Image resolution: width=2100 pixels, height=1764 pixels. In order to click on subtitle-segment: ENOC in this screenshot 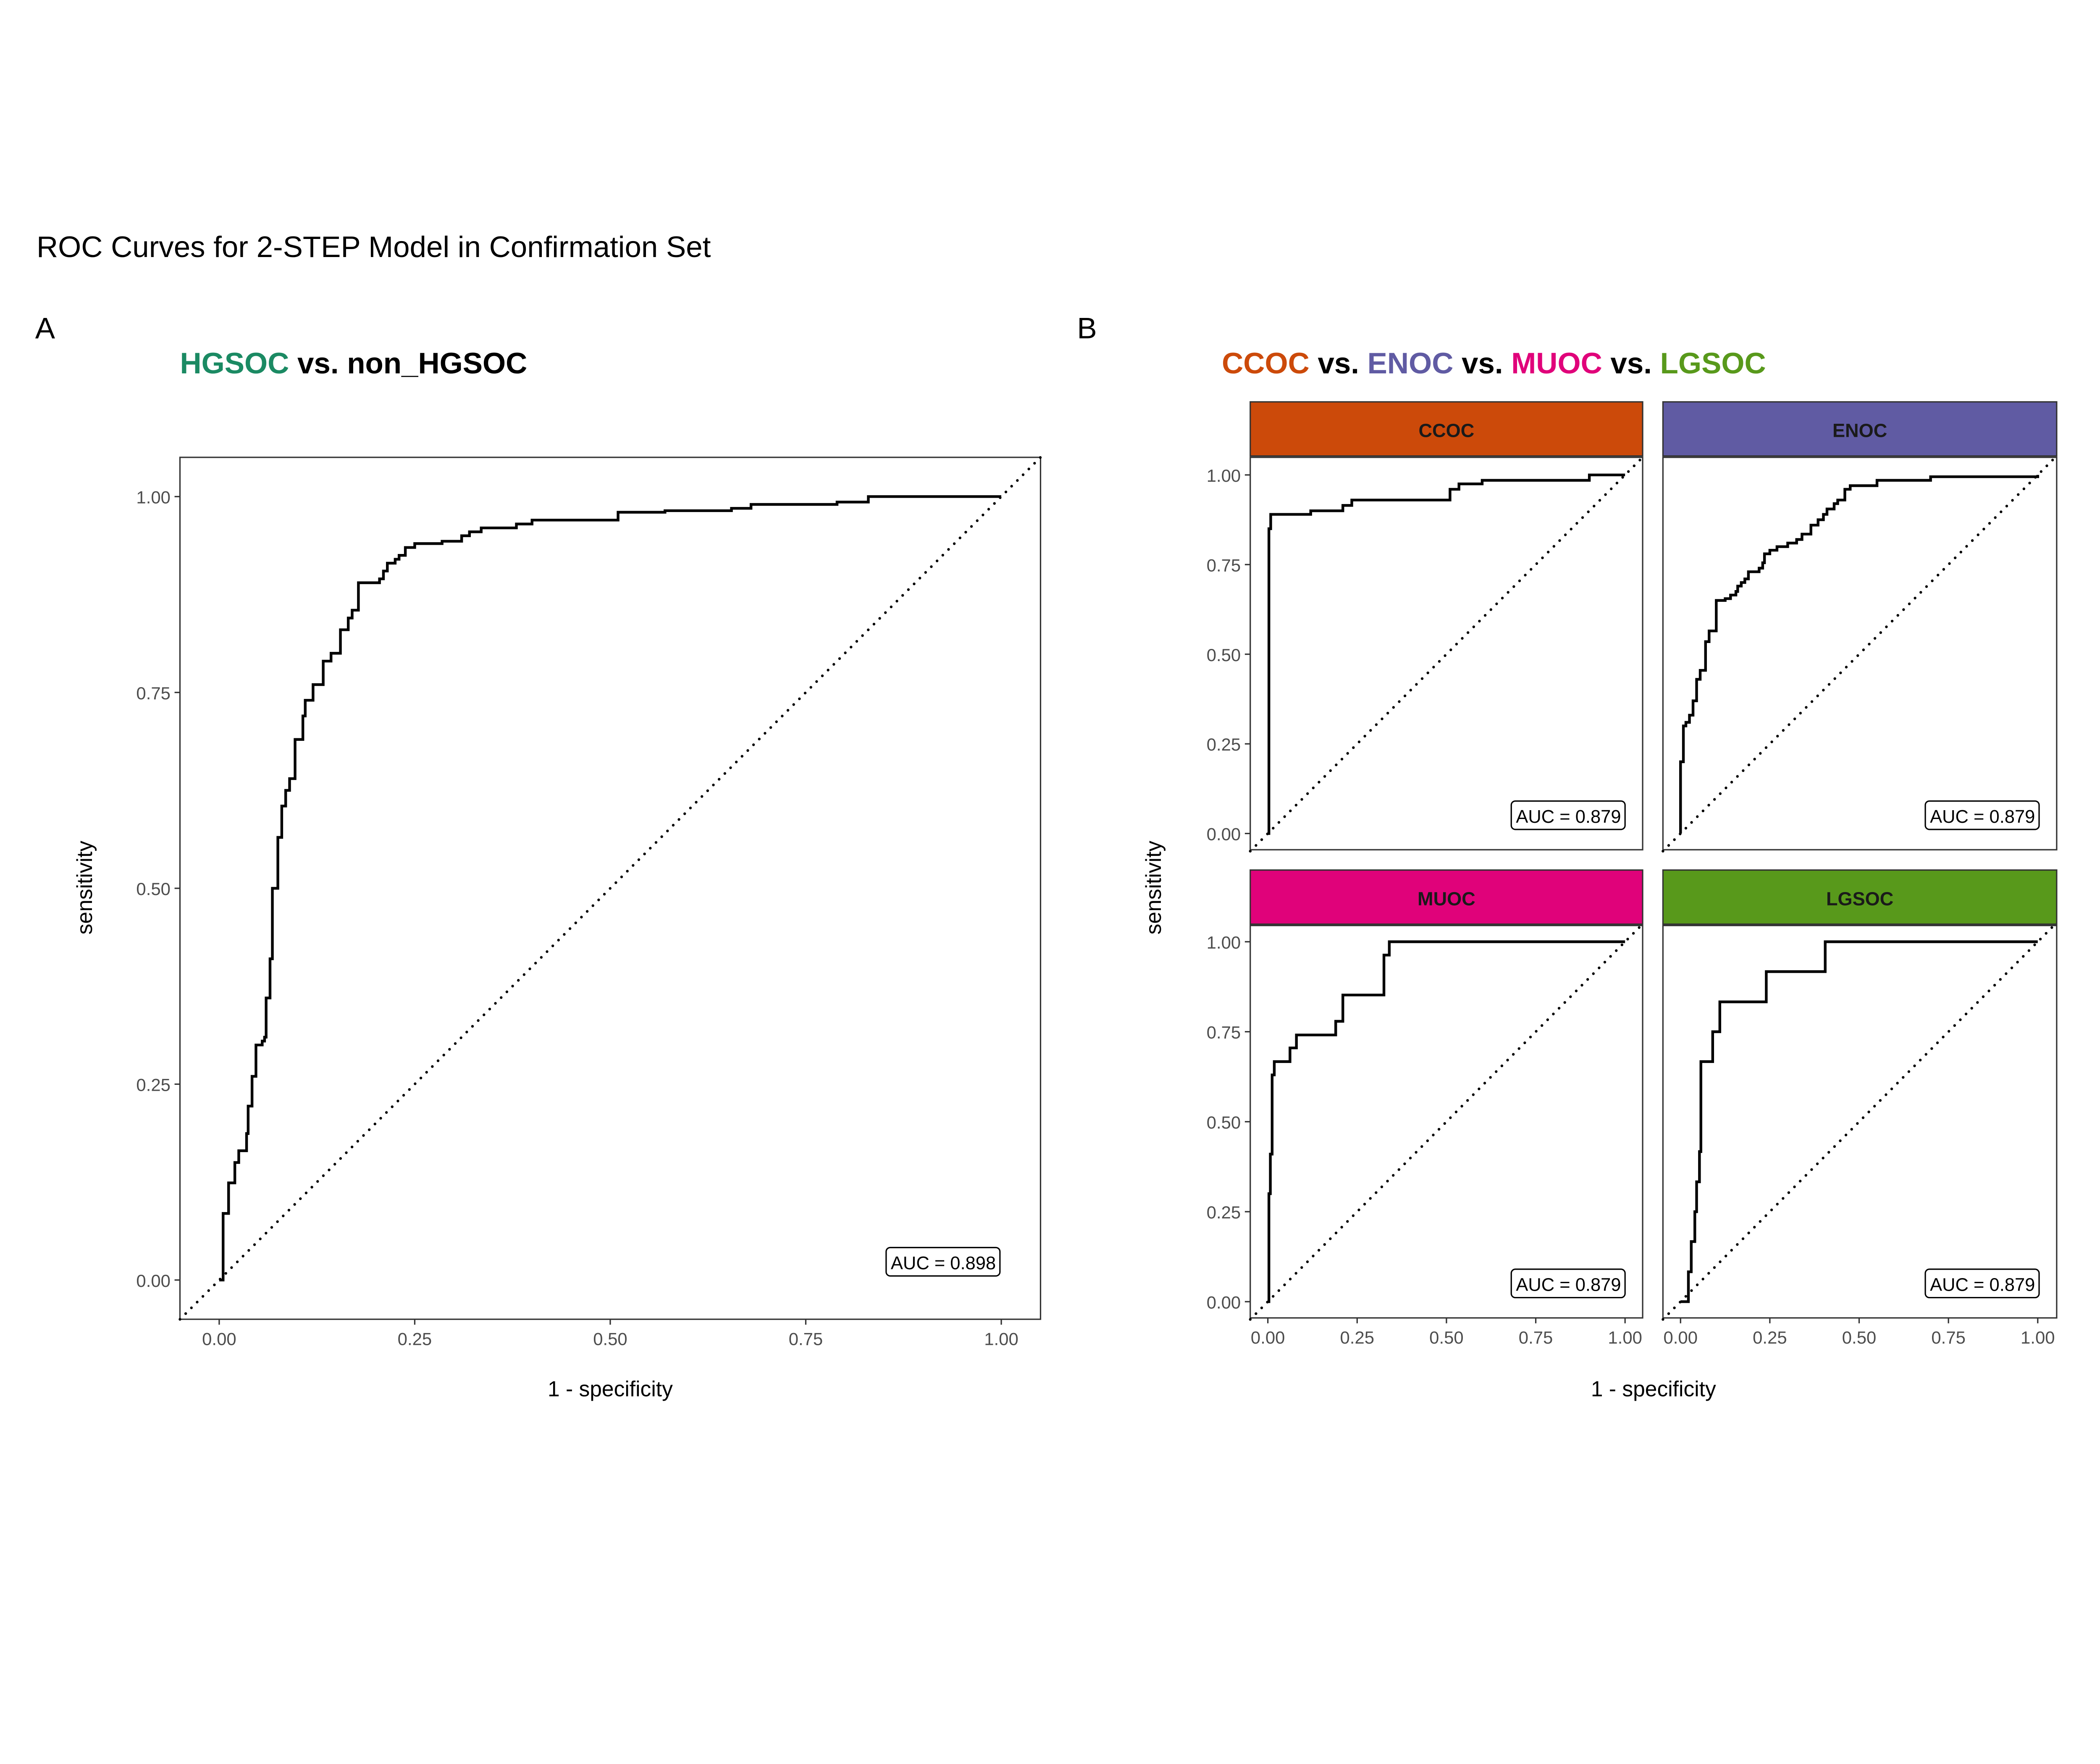, I will do `click(1411, 363)`.